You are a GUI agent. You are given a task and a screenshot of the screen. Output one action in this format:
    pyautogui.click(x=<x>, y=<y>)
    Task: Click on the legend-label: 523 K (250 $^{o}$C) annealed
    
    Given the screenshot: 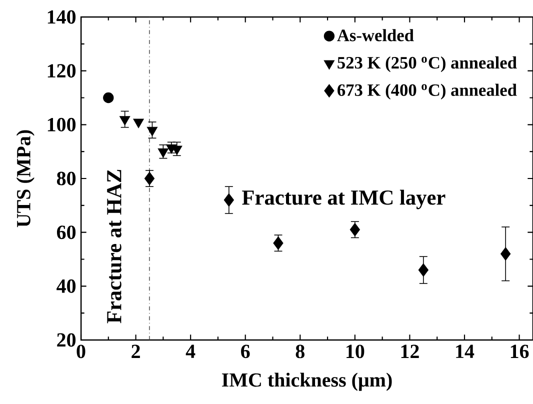 What is the action you would take?
    pyautogui.click(x=427, y=64)
    